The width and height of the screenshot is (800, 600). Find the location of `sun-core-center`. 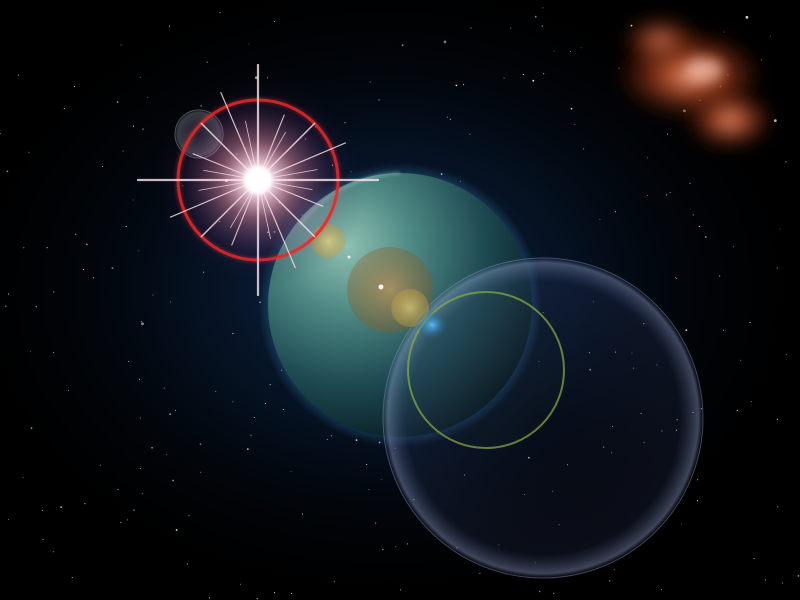

sun-core-center is located at coordinates (258, 180).